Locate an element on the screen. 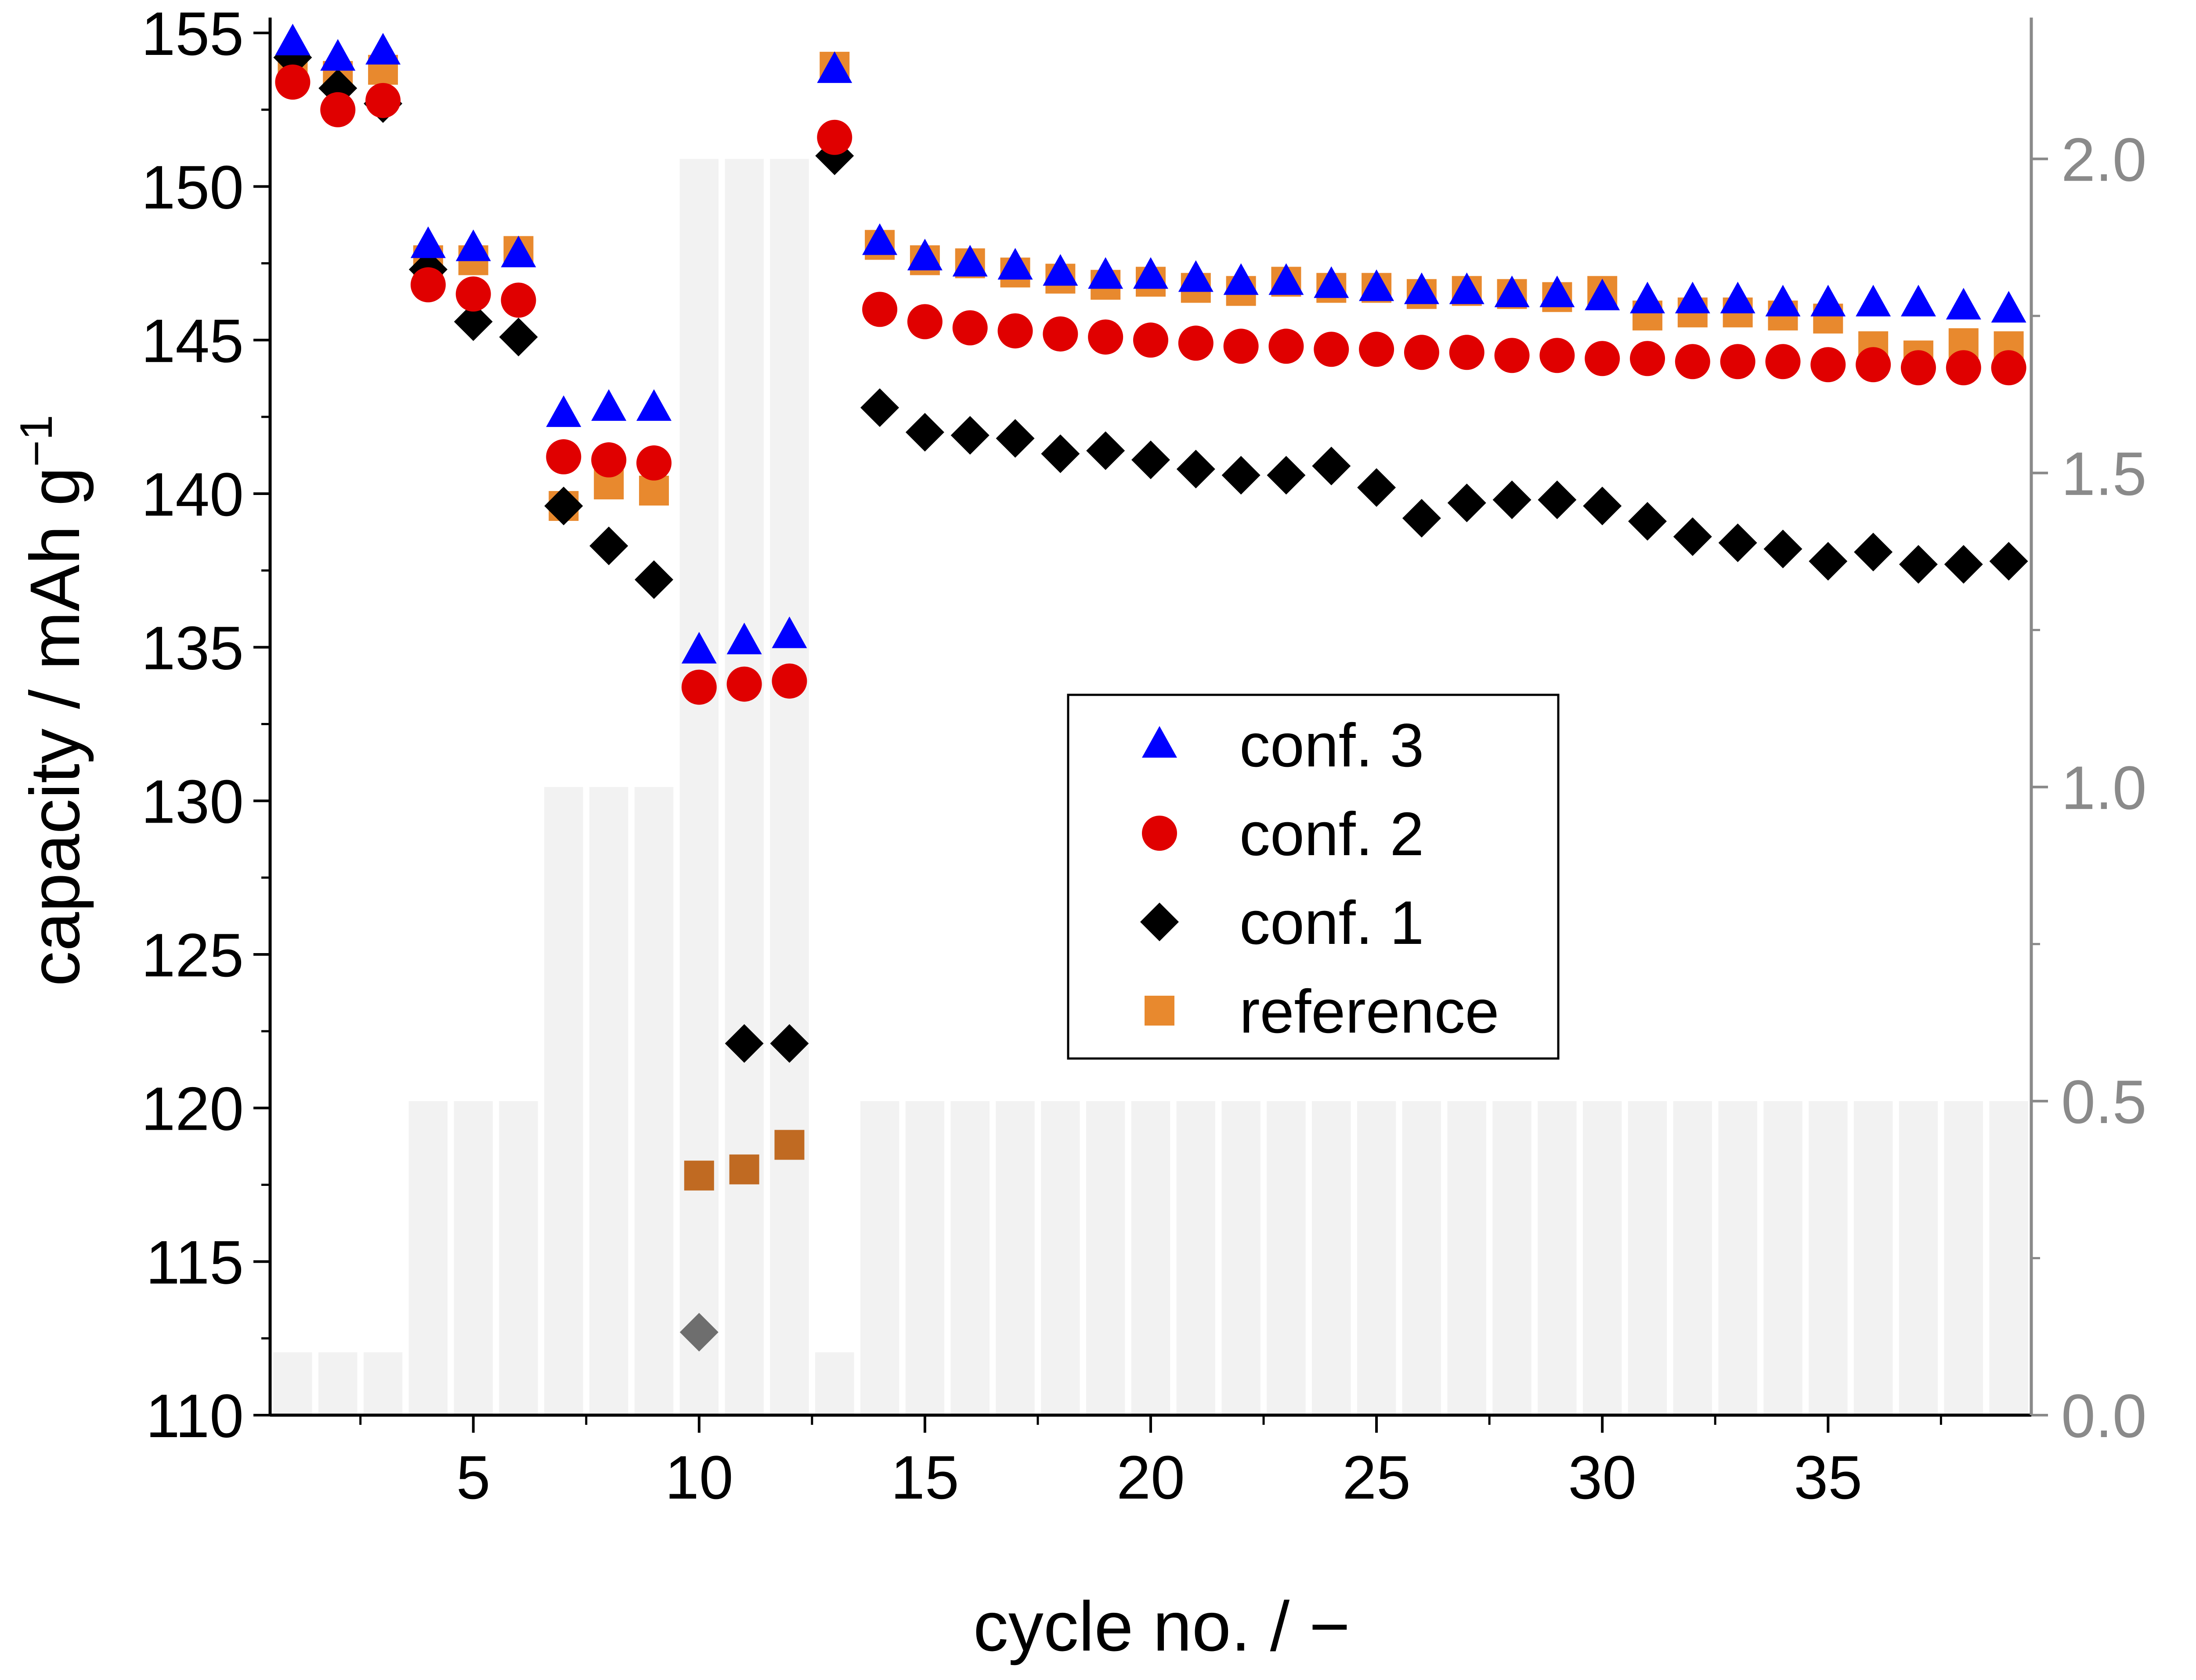  y2-tick-label: 0.5 is located at coordinates (2104, 1101).